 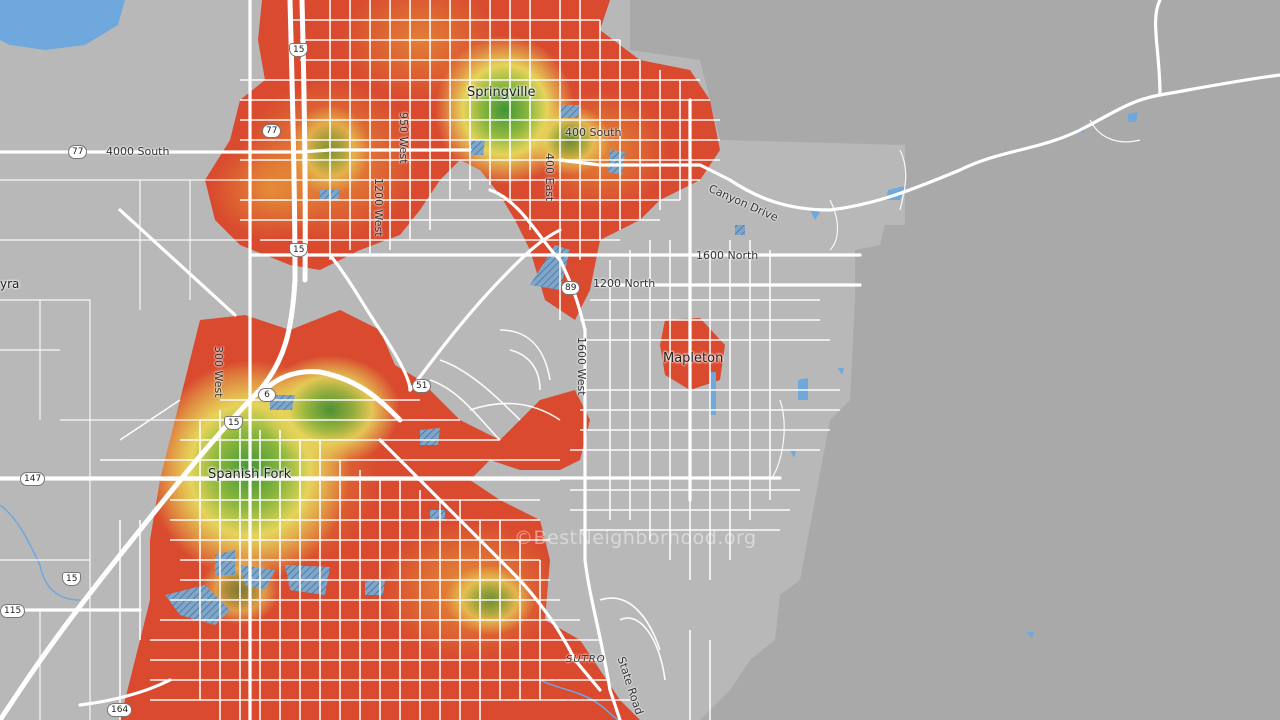 What do you see at coordinates (586, 659) in the screenshot?
I see `street-label-sutro: SUTRO` at bounding box center [586, 659].